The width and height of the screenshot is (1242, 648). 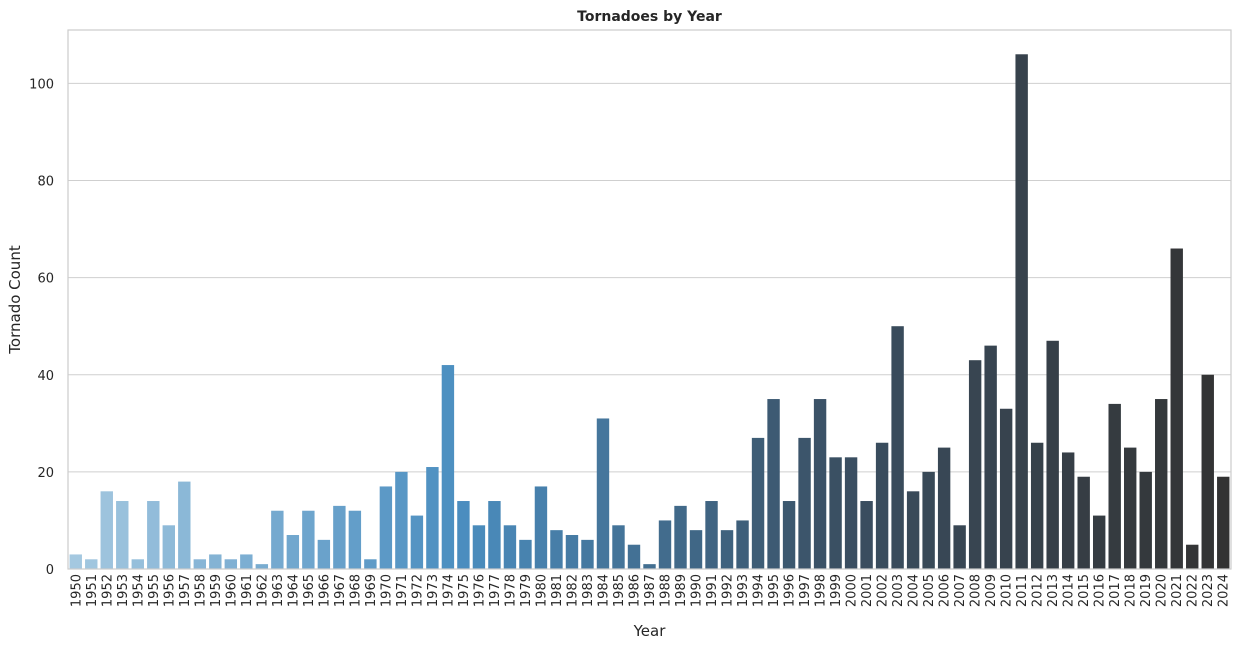 What do you see at coordinates (324, 554) in the screenshot?
I see `bar-1966` at bounding box center [324, 554].